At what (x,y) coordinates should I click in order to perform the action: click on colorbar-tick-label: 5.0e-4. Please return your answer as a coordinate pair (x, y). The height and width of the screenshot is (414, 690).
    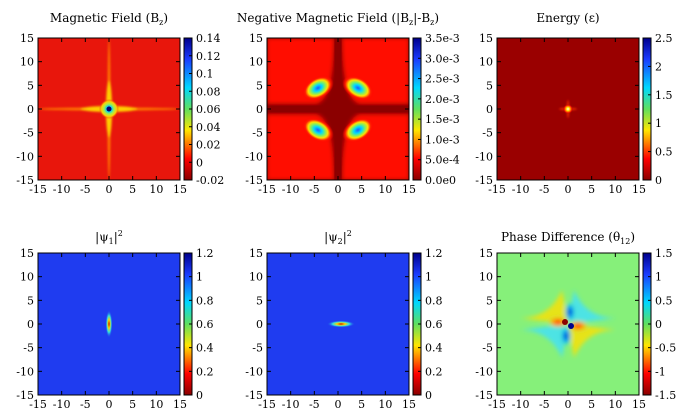
    Looking at the image, I should click on (442, 160).